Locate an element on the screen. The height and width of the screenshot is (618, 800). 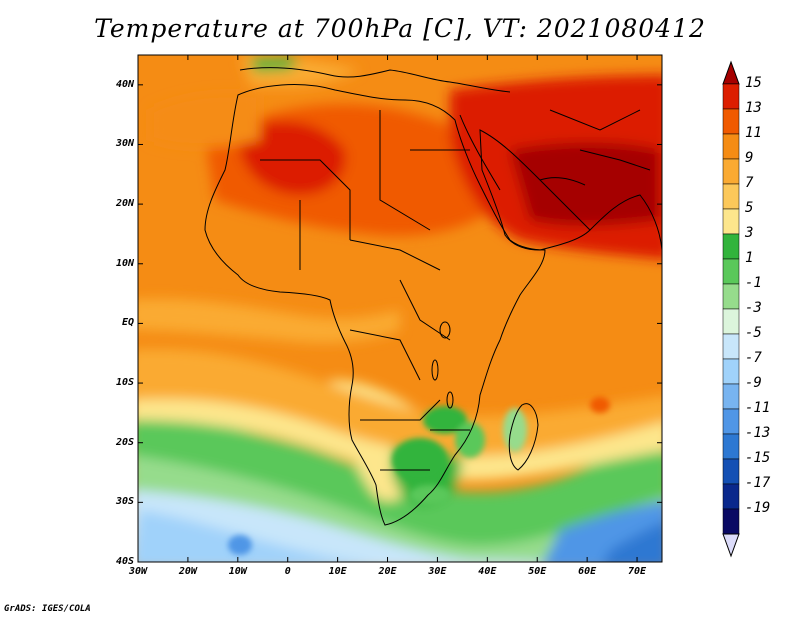
lon-tick-label: 60E is located at coordinates (587, 571).